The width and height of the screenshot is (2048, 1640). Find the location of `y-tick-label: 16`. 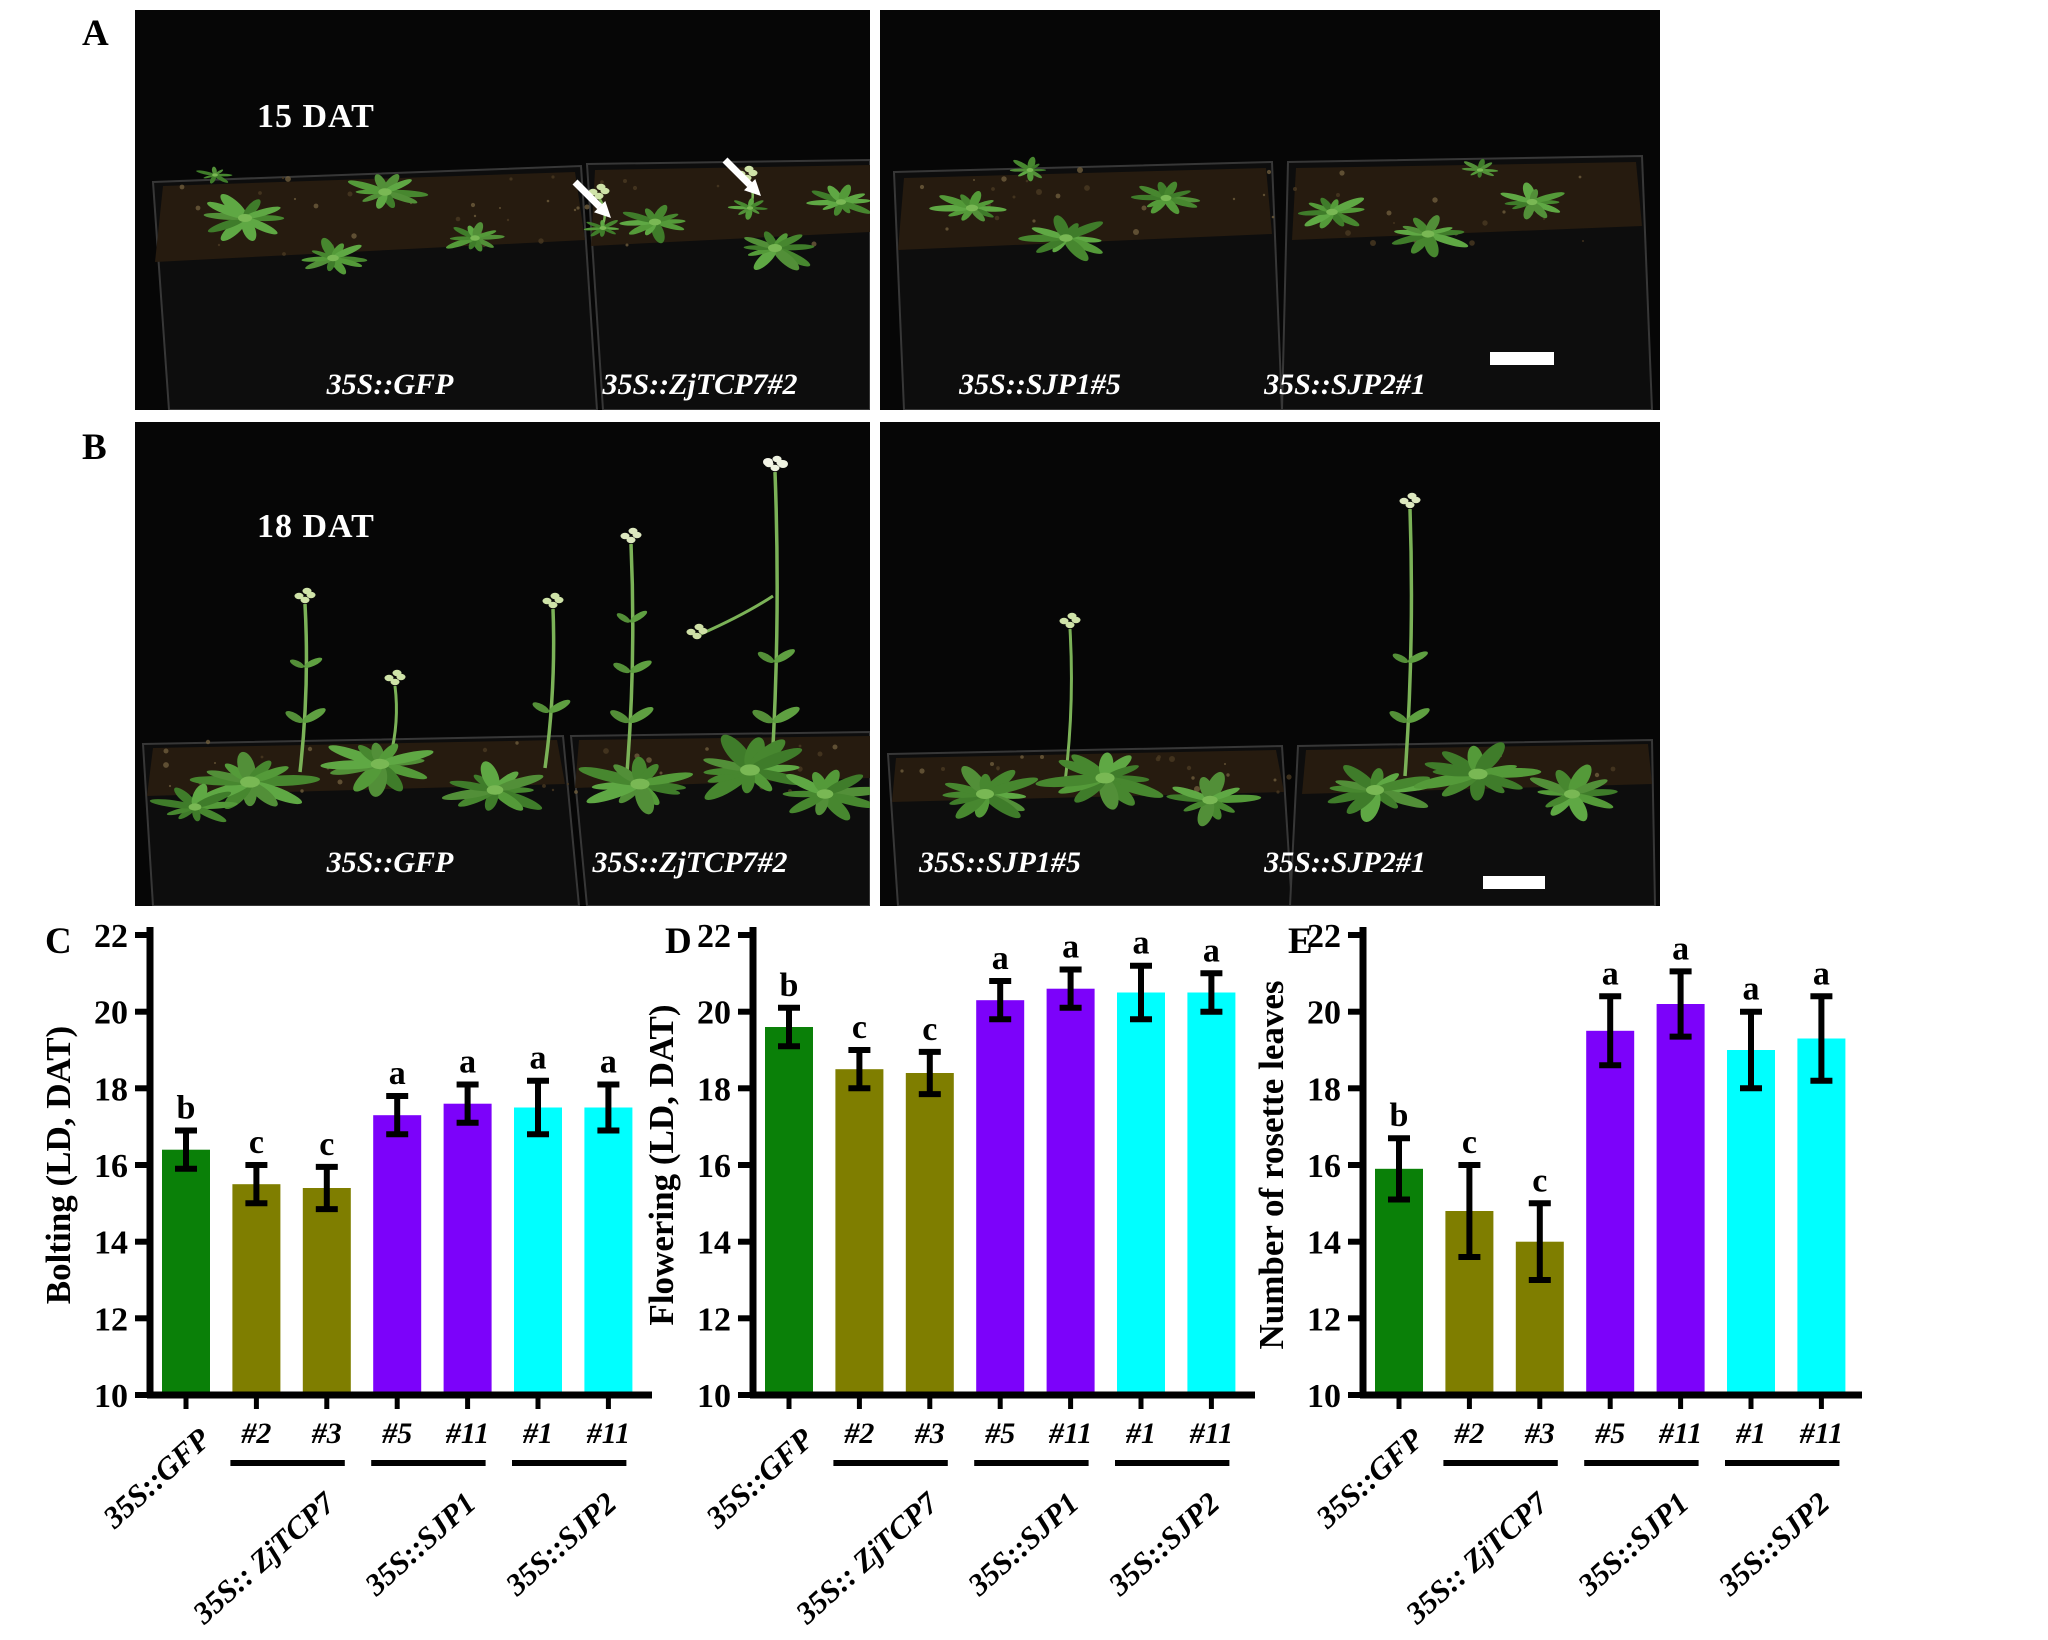

y-tick-label: 16 is located at coordinates (714, 1166).